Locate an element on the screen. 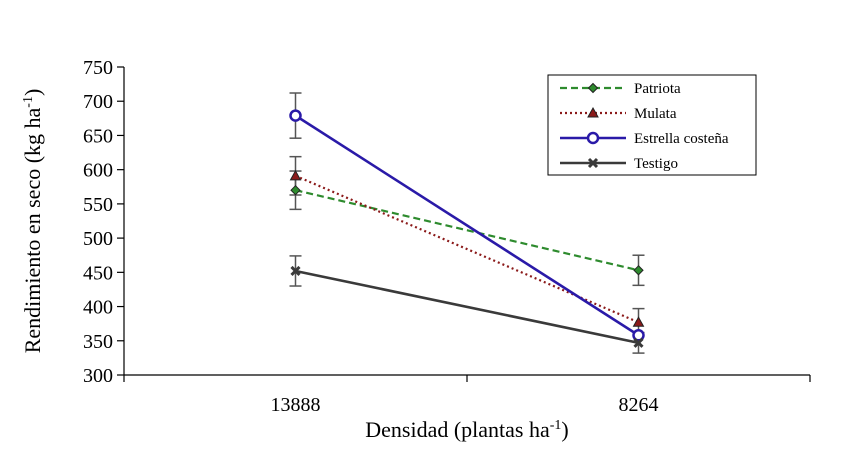 Image resolution: width=861 pixels, height=472 pixels. y-tick-label: 400 is located at coordinates (98, 308).